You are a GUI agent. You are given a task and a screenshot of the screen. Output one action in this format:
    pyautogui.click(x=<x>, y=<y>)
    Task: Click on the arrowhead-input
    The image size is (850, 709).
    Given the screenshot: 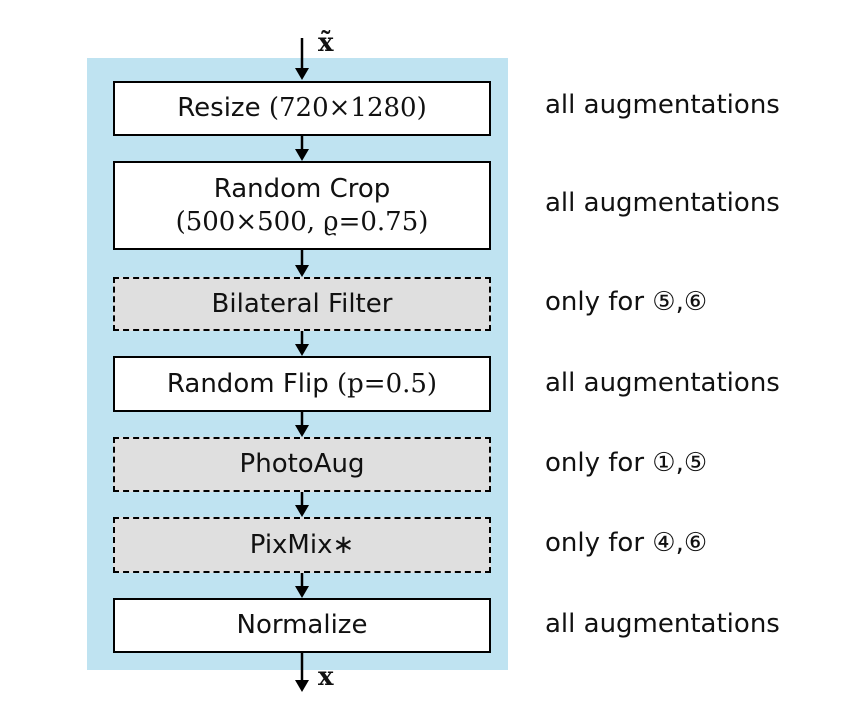 What is the action you would take?
    pyautogui.click(x=302, y=74)
    